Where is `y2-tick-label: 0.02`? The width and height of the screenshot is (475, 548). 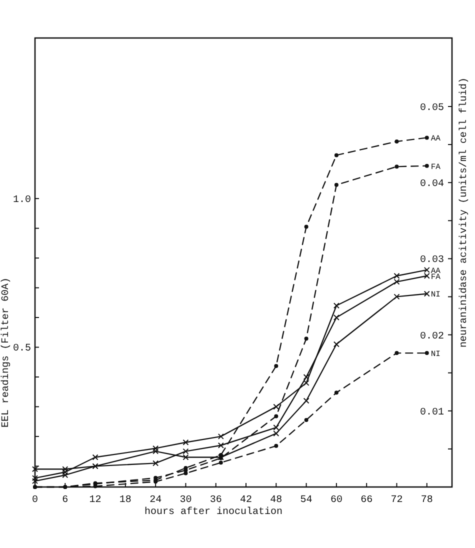
y2-tick-label: 0.02 is located at coordinates (432, 336).